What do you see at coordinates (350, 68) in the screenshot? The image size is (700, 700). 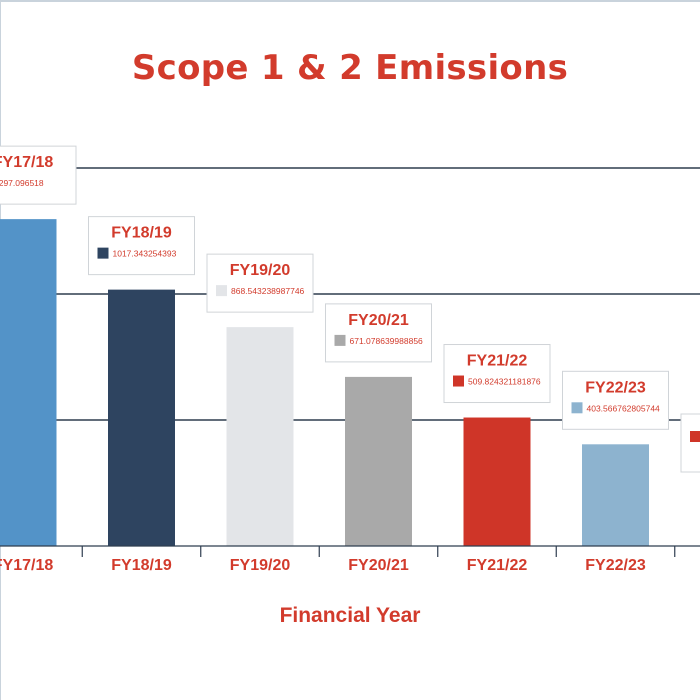 I see `chart-title: Scope 1 & 2 Emissions` at bounding box center [350, 68].